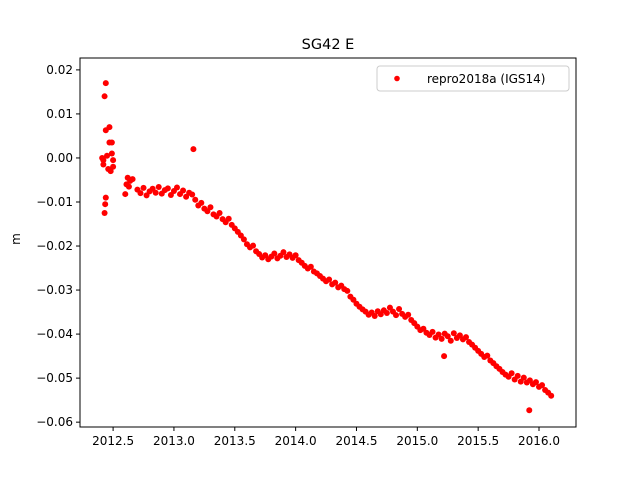  What do you see at coordinates (54, 422) in the screenshot?
I see `y-tick-label: −0.06` at bounding box center [54, 422].